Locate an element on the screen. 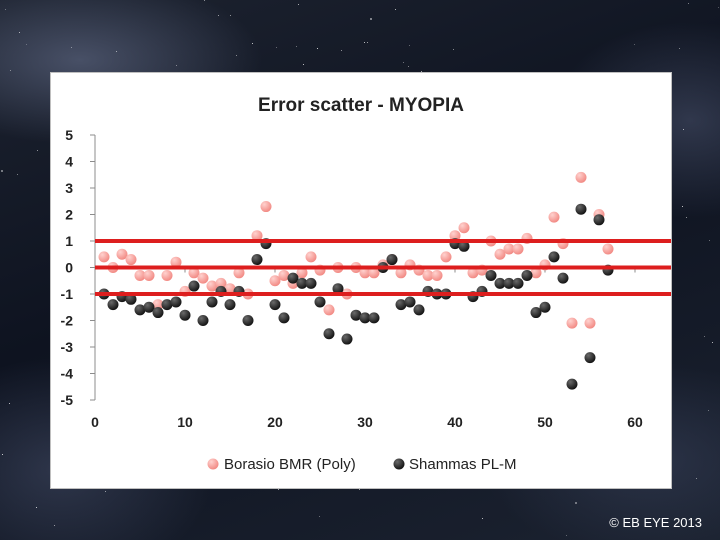  y-tick-label: 0 is located at coordinates (69, 268).